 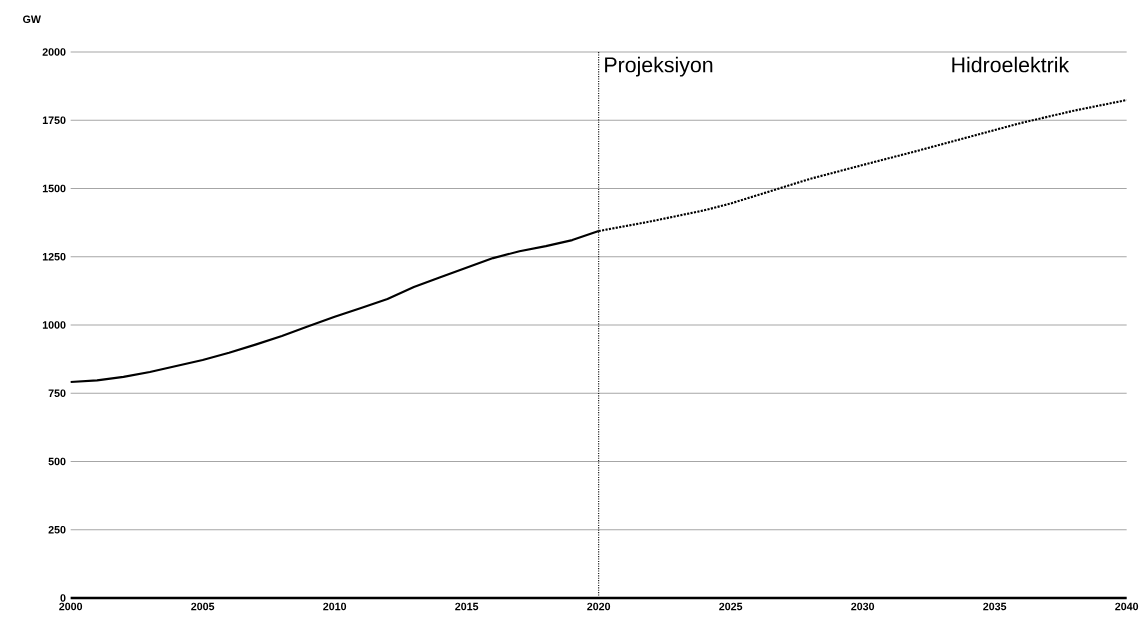 I want to click on y-tick-label: 1750, so click(x=54, y=120).